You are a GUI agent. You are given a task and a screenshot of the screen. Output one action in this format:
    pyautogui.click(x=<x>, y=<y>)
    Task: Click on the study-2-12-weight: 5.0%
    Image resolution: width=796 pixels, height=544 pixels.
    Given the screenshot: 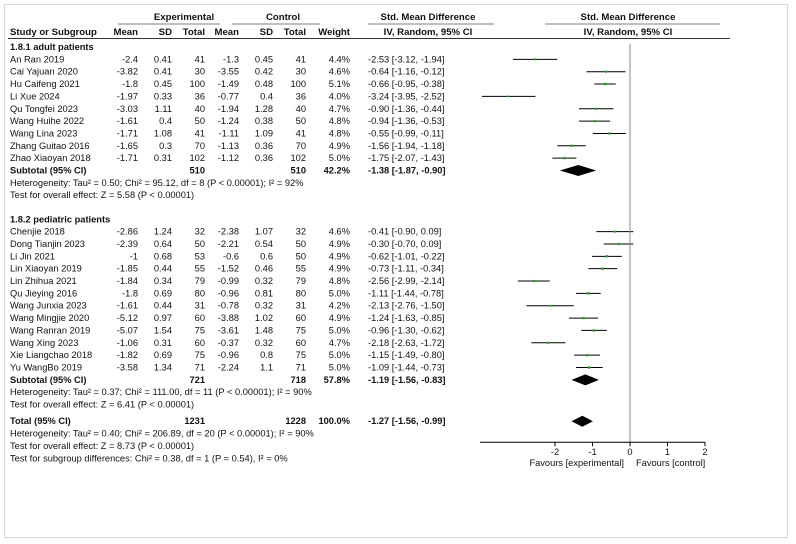 What is the action you would take?
    pyautogui.click(x=339, y=367)
    